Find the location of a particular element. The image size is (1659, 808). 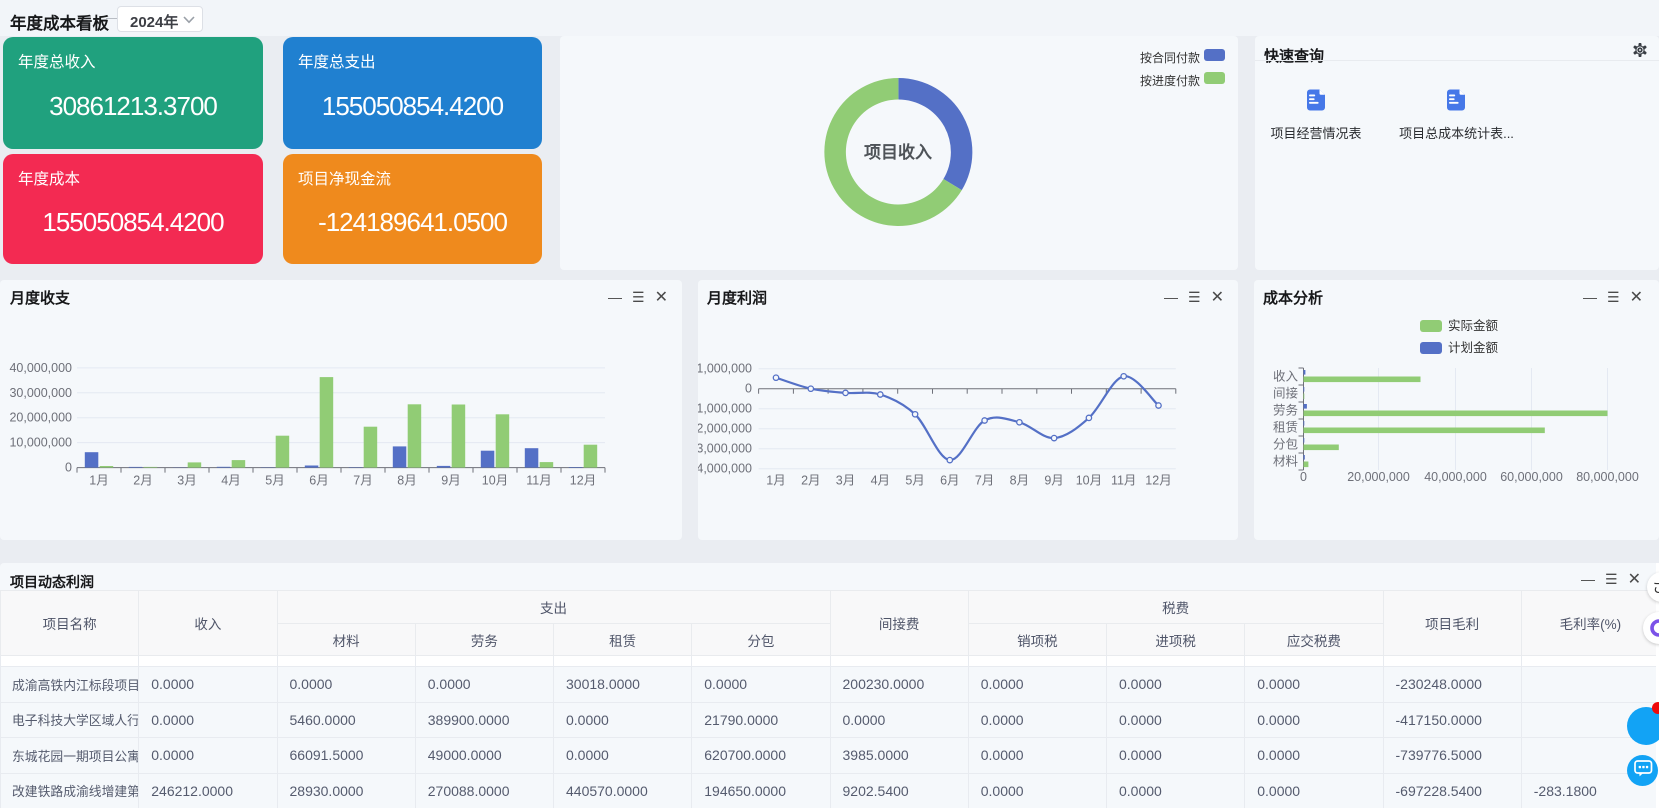

svg-text: 实际金额 is located at coordinates (1473, 325).